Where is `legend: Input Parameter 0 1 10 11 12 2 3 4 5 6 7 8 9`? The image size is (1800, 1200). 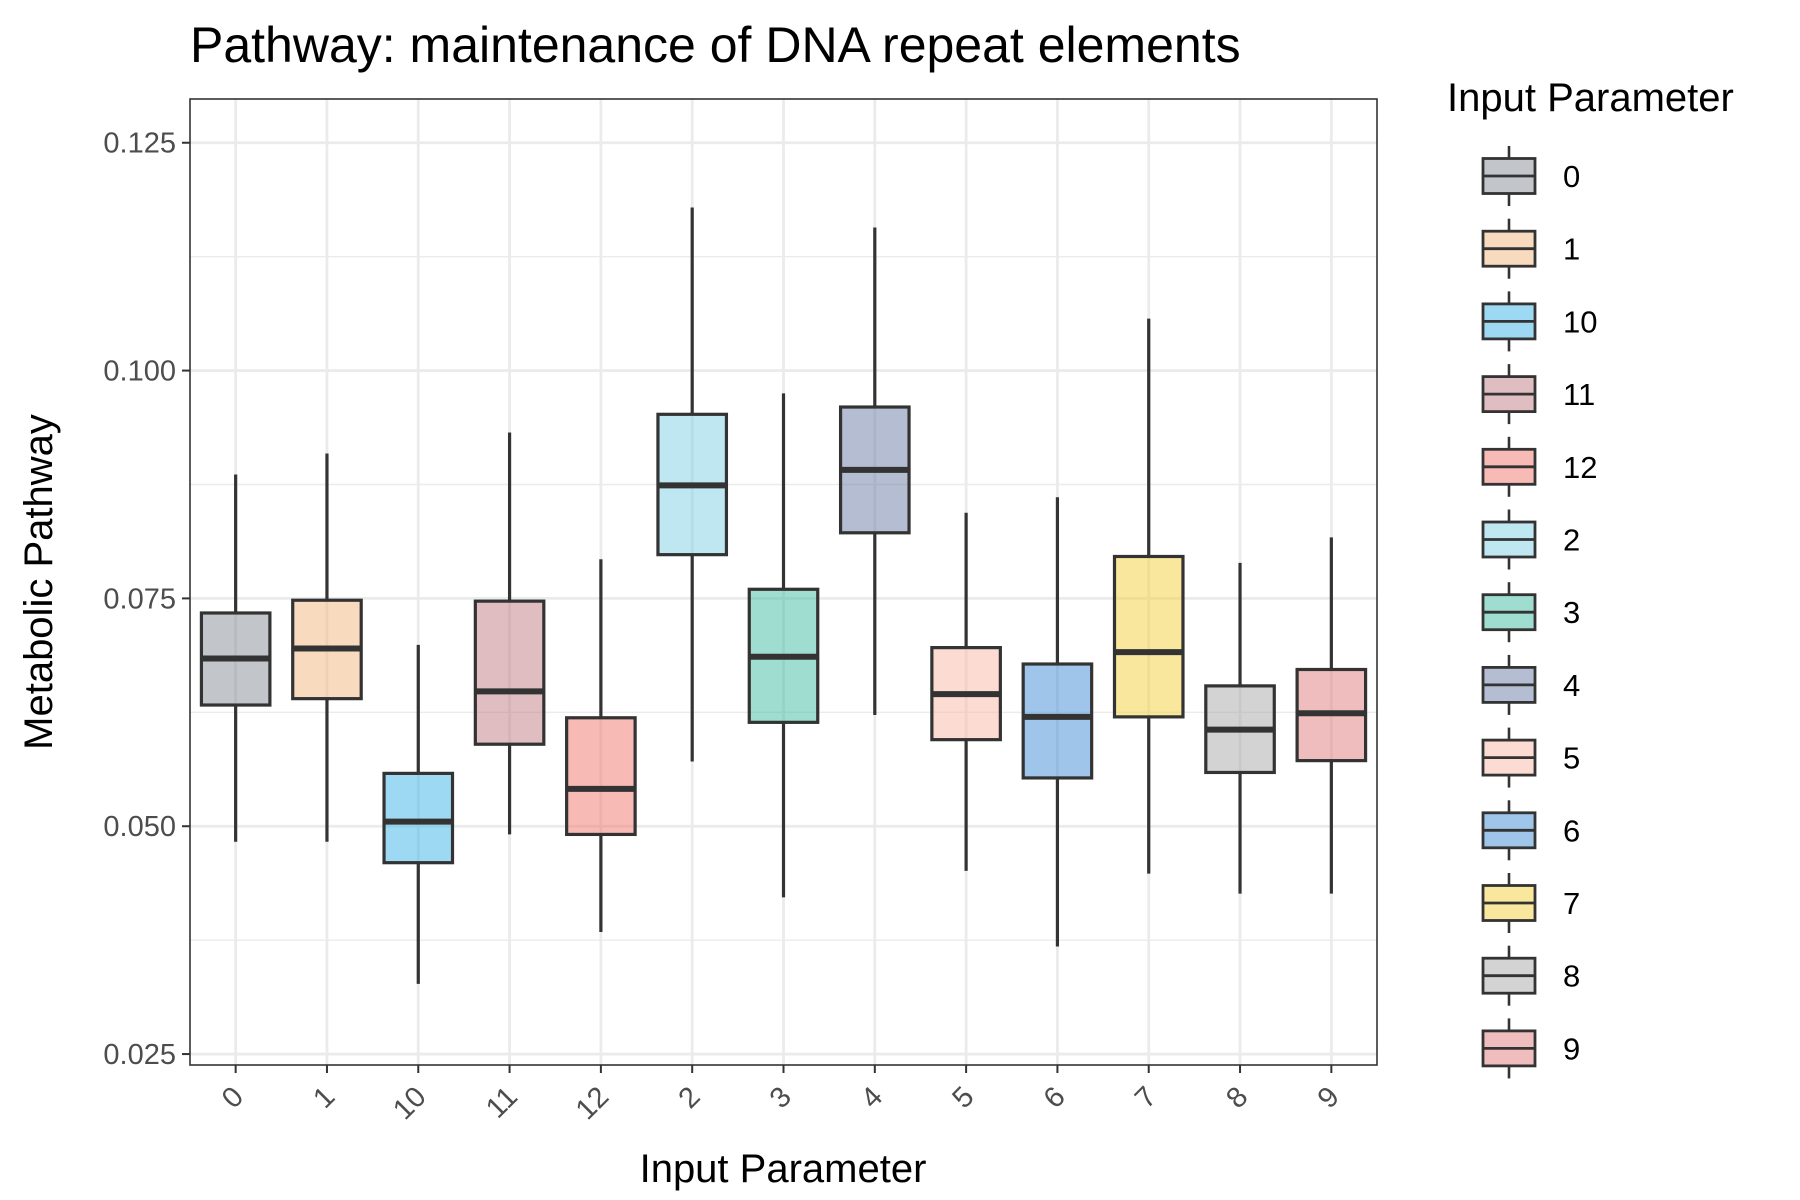 legend: Input Parameter 0 1 10 11 12 2 3 4 5 6 7 8 9 is located at coordinates (1590, 577).